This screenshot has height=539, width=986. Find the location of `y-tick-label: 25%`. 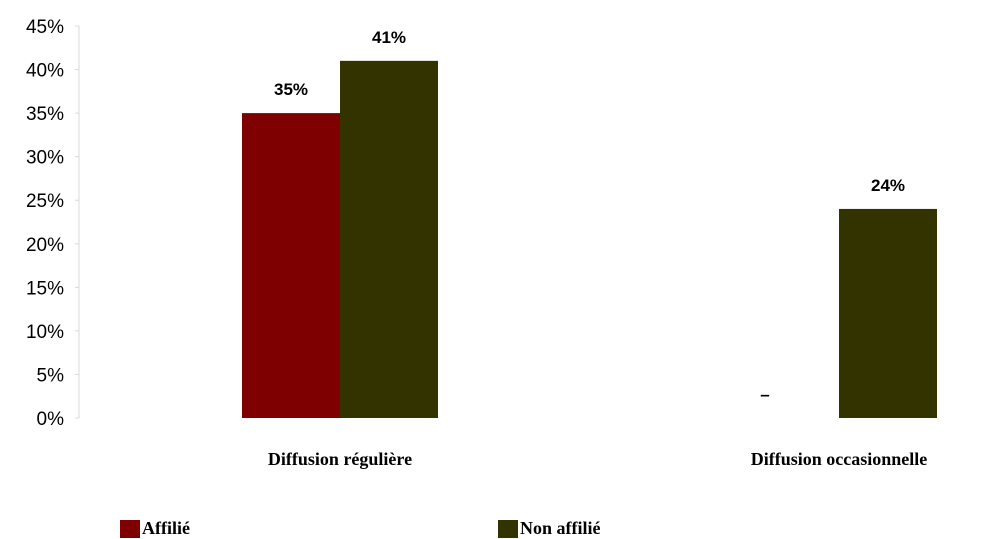

y-tick-label: 25% is located at coordinates (45, 201).